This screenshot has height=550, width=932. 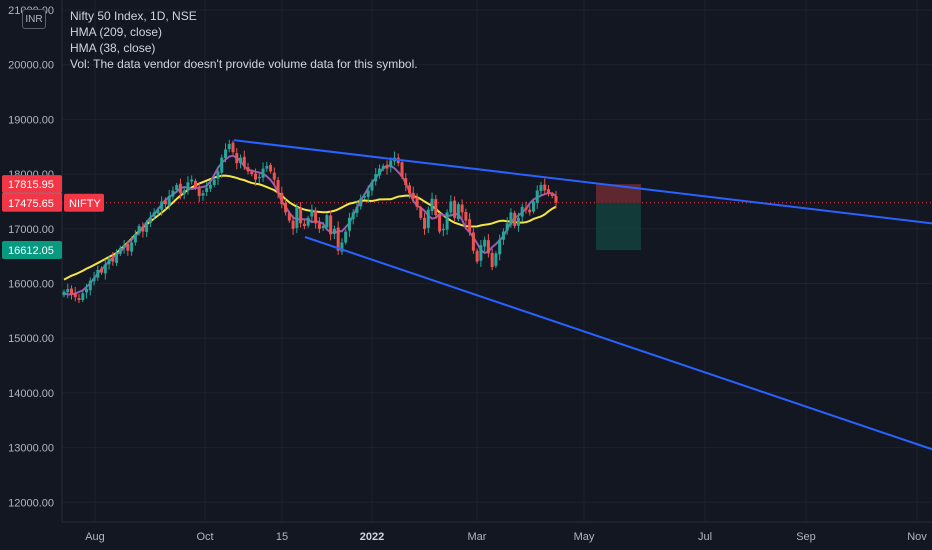 What do you see at coordinates (31, 449) in the screenshot?
I see `y-tick-label: 13000.00` at bounding box center [31, 449].